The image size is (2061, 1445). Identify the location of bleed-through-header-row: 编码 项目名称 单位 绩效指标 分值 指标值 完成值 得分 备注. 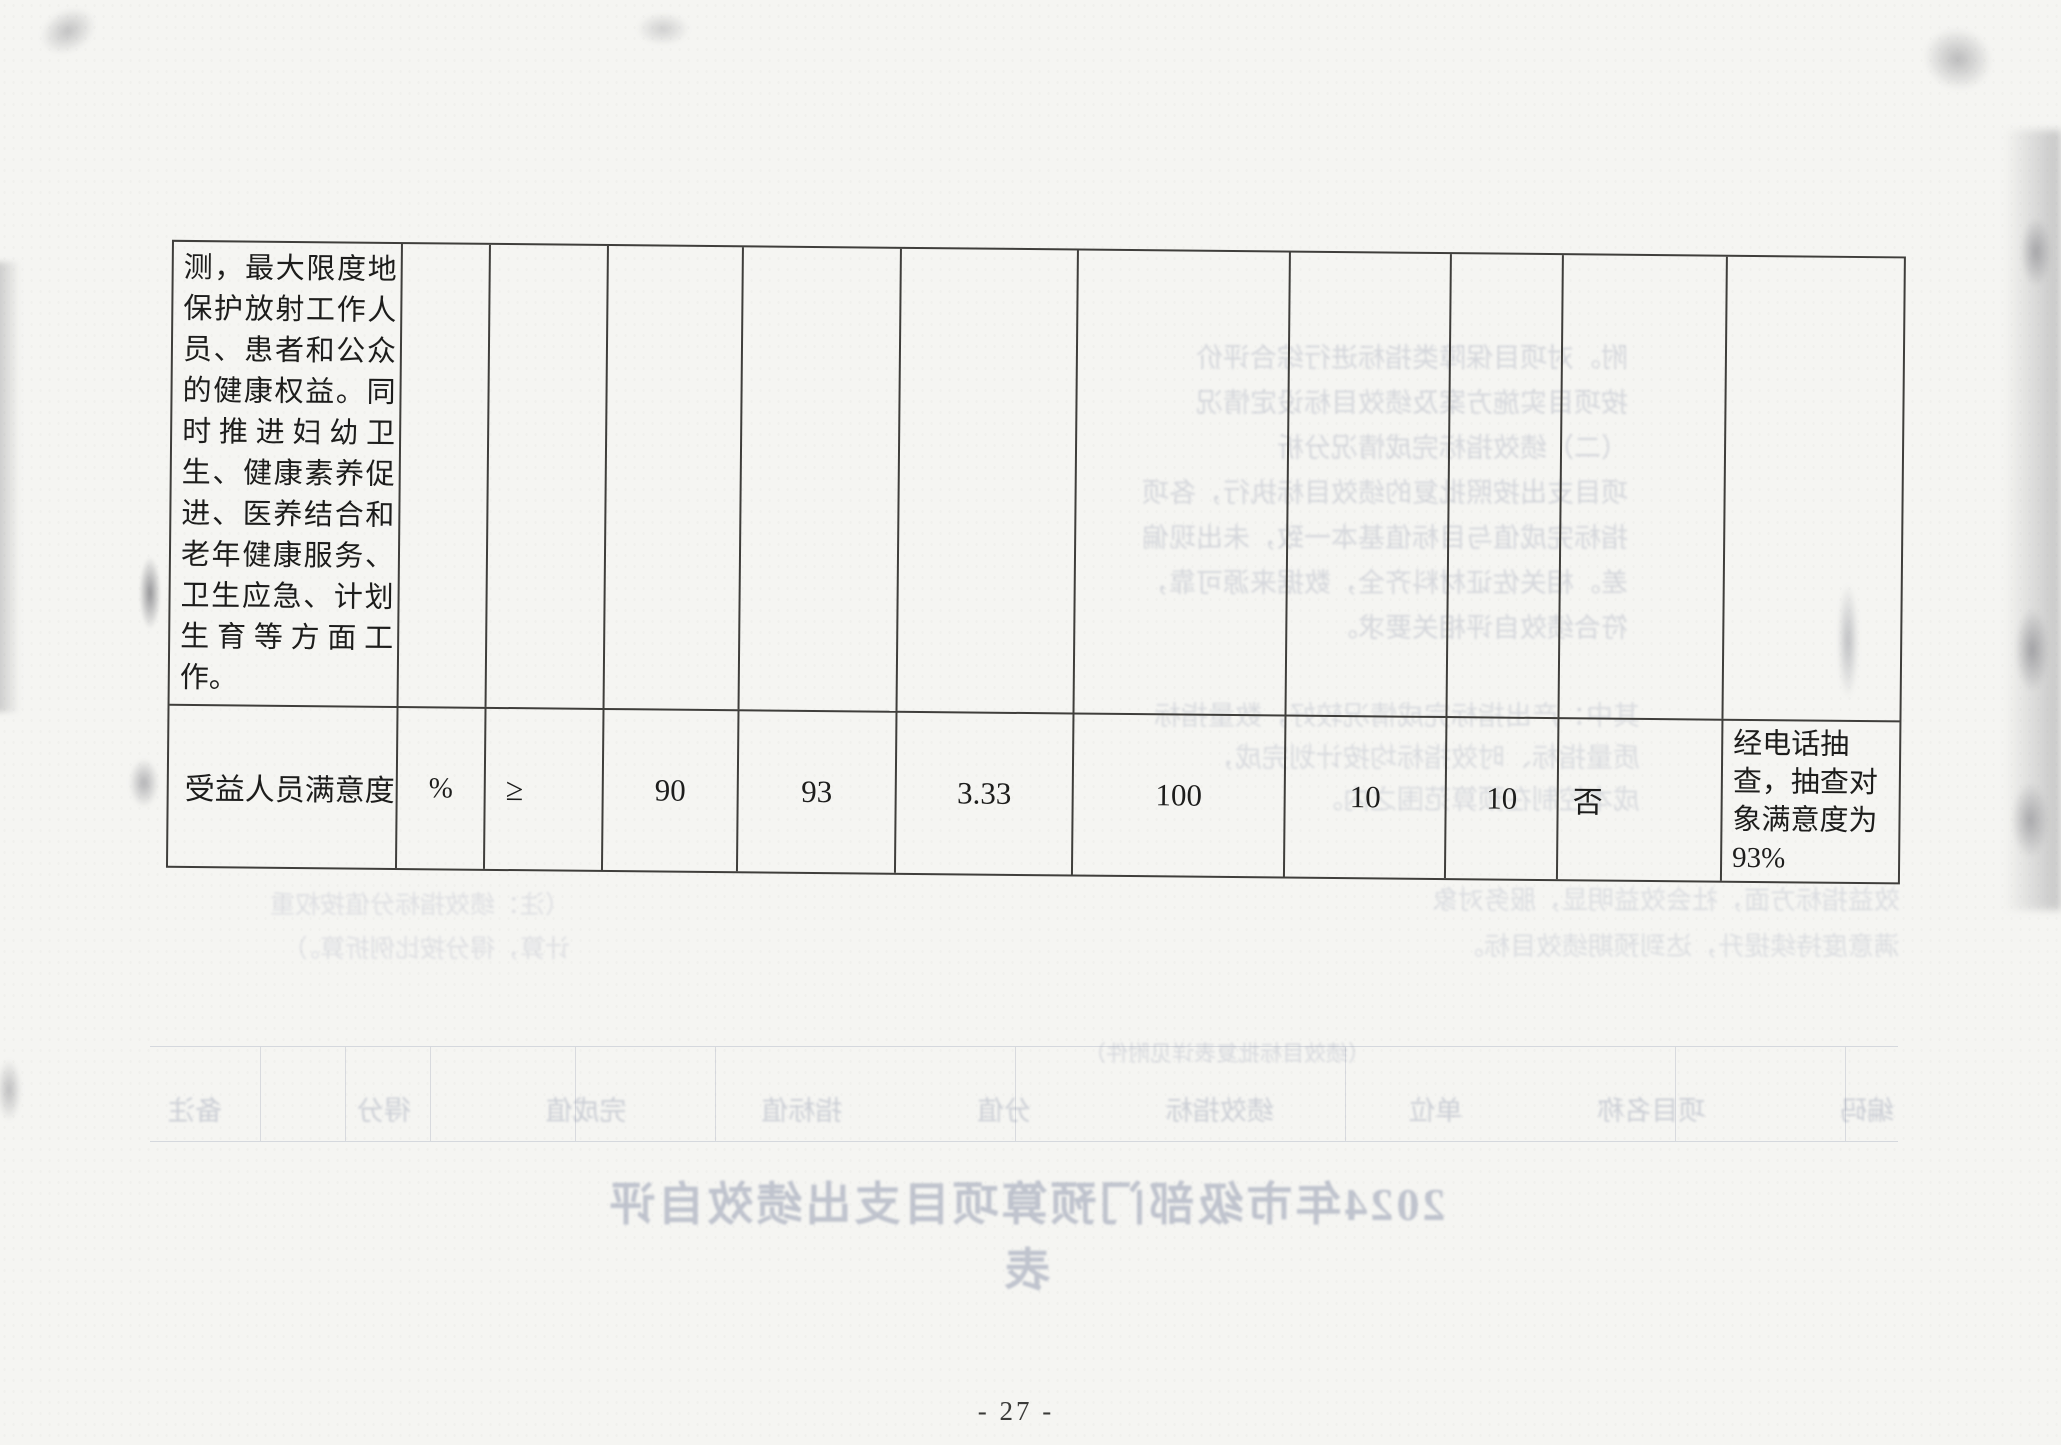
(1031, 1108).